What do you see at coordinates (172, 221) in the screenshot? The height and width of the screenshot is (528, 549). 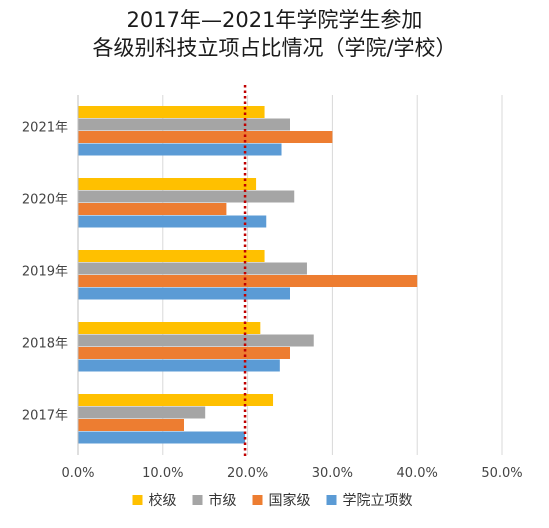 I see `bar-学院立项数-2020年` at bounding box center [172, 221].